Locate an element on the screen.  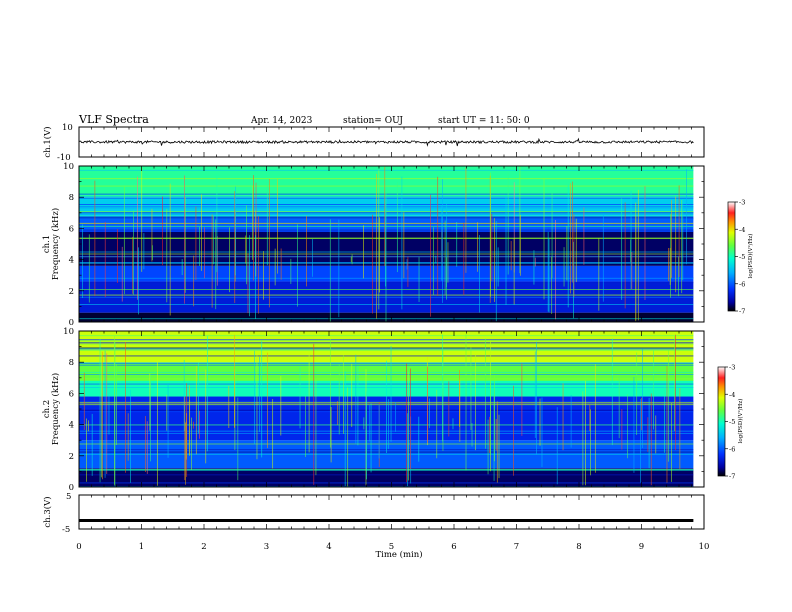
ch2-colorbar-ticks: -3 -4 -5 -6 -7 is located at coordinates (730, 422).